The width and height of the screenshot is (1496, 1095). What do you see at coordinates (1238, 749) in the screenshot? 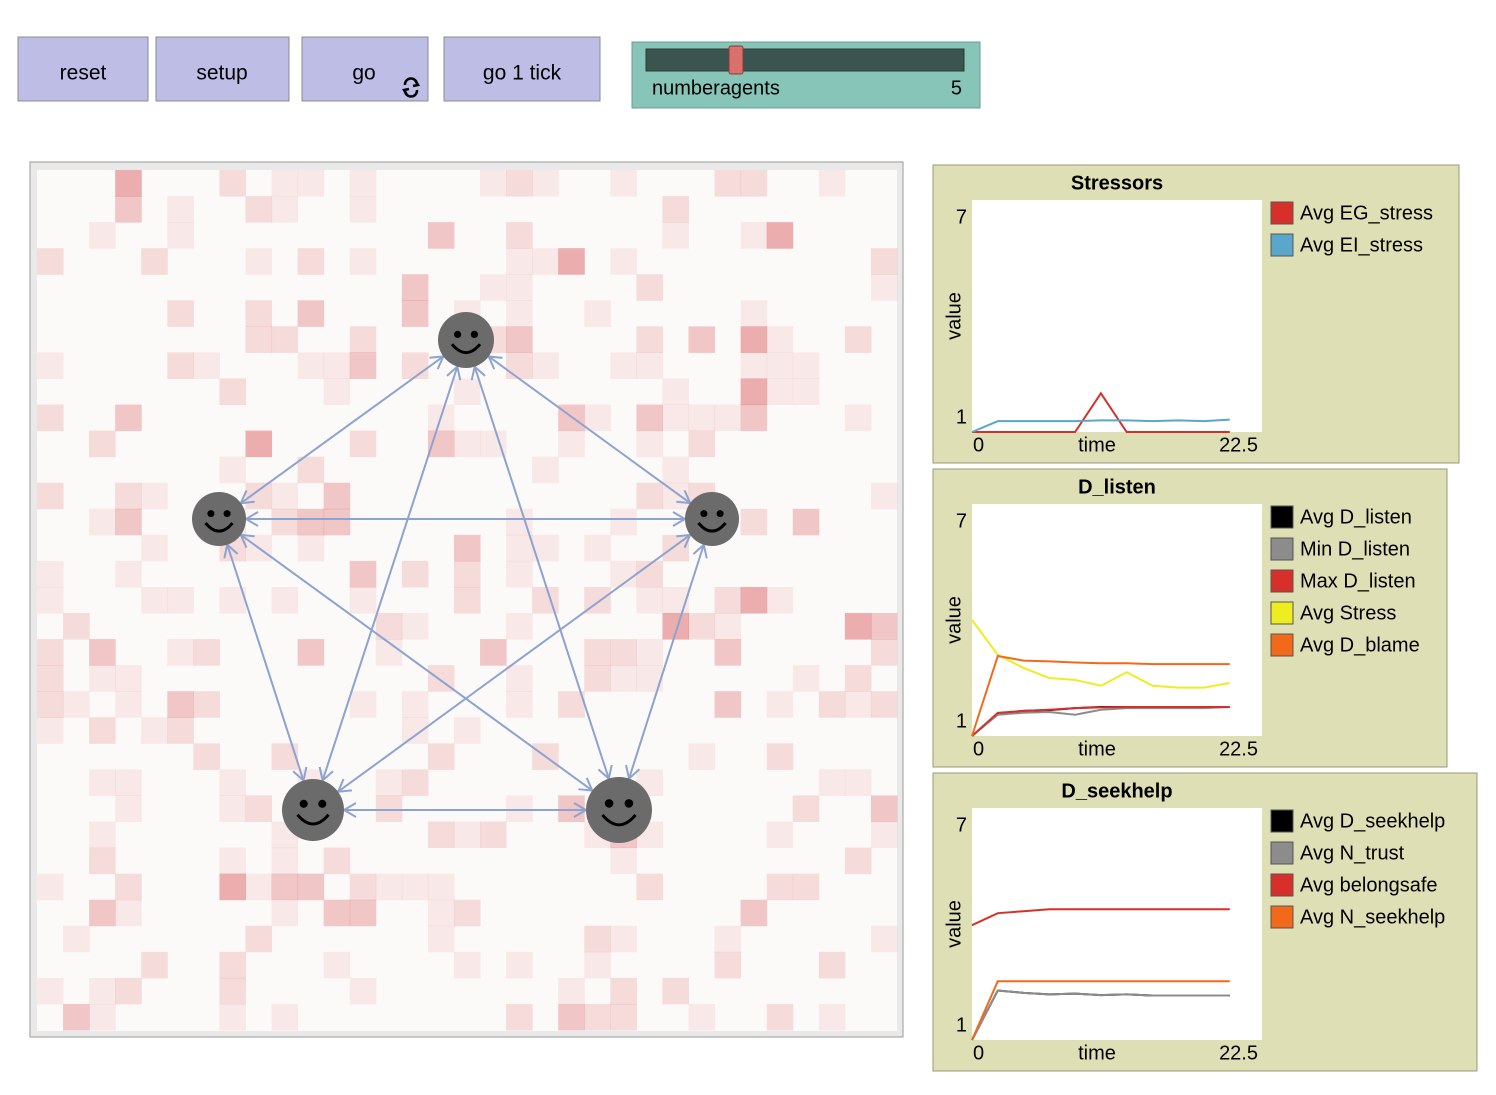
I see `x-tick-label: 22.5` at bounding box center [1238, 749].